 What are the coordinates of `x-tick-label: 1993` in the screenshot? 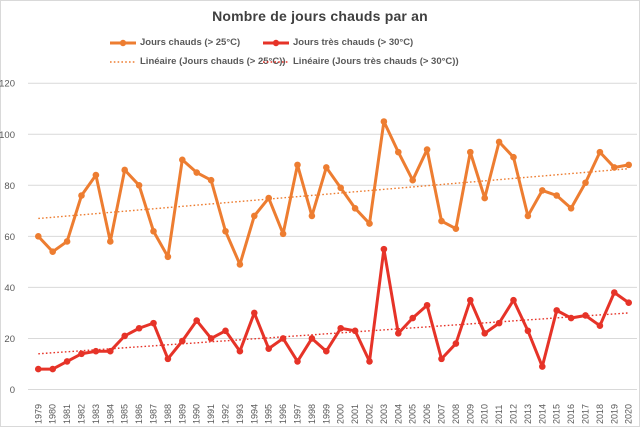 It's located at (240, 414).